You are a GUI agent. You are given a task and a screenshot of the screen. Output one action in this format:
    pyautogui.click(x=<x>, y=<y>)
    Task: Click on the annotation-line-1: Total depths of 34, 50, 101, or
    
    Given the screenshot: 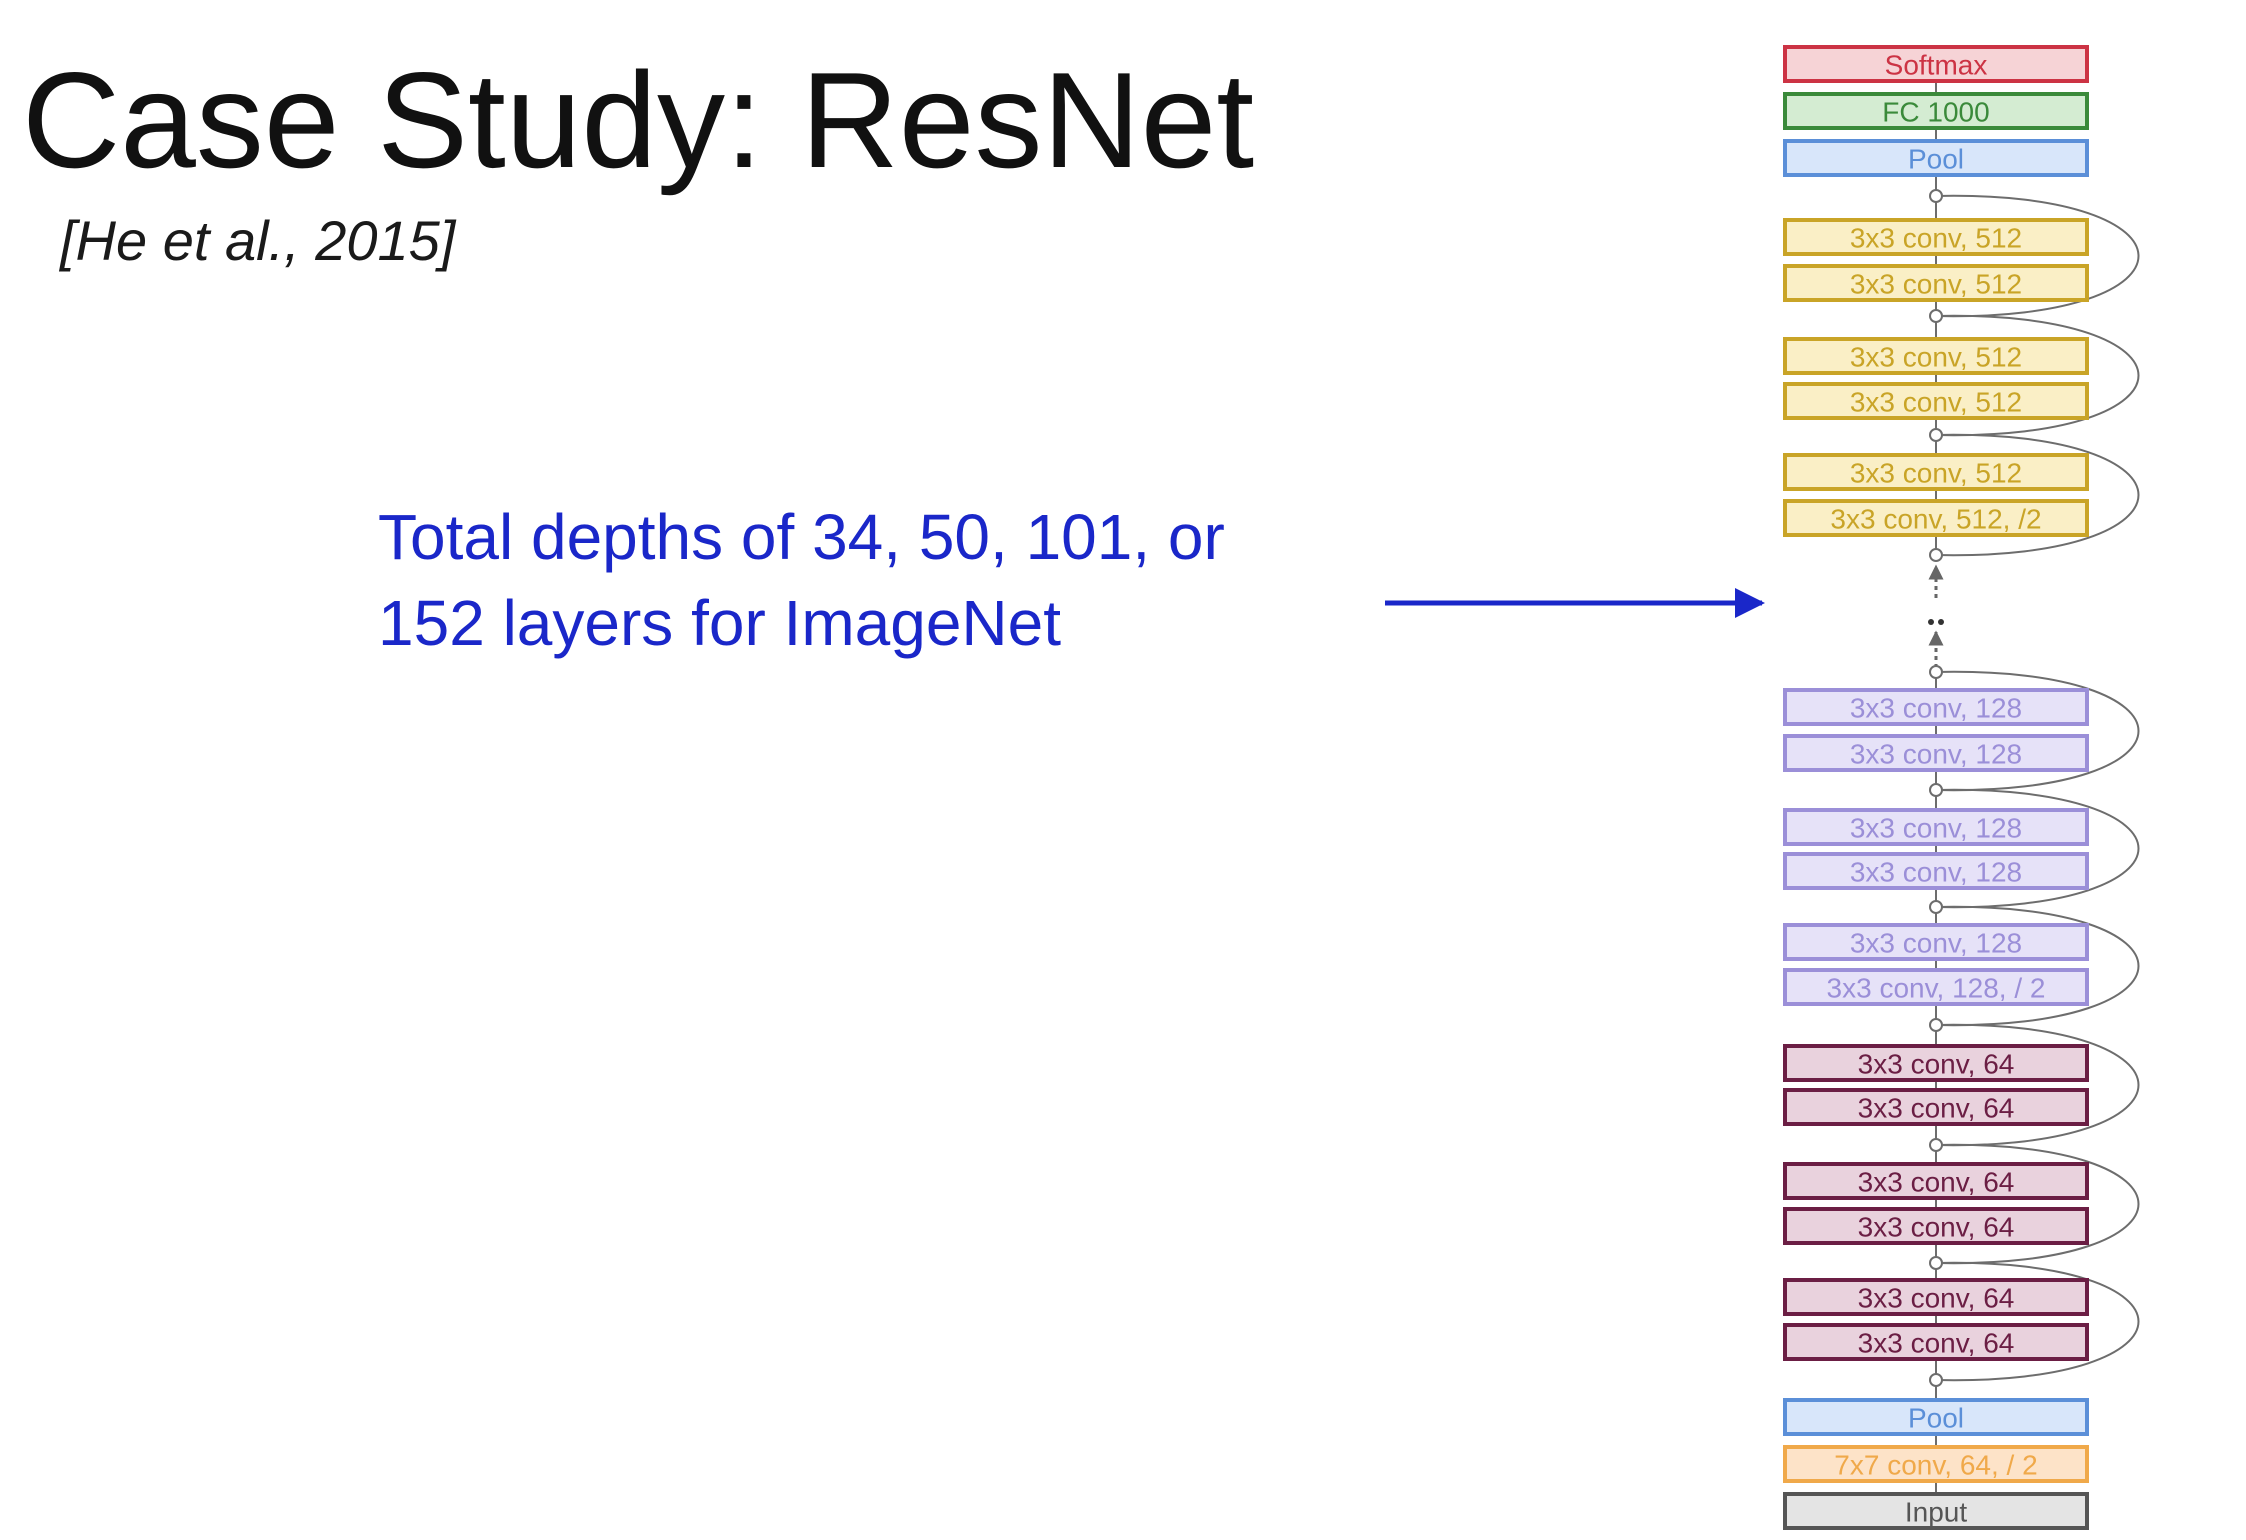 What is the action you would take?
    pyautogui.click(x=801, y=537)
    